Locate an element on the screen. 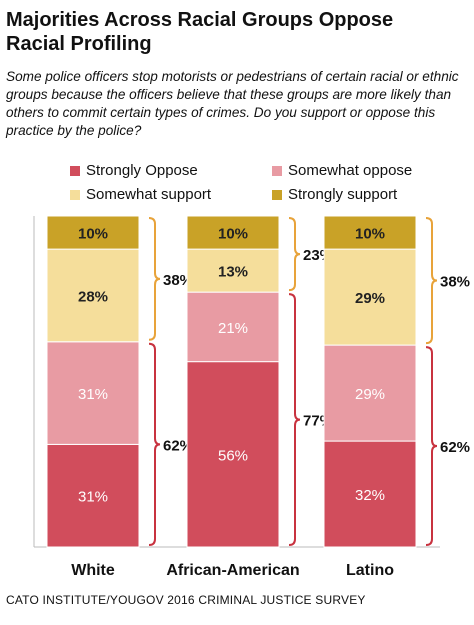 The image size is (474, 625). legend-label: Somewhat oppose is located at coordinates (350, 170).